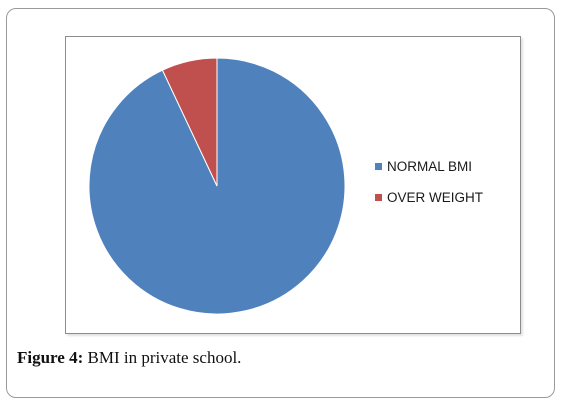  What do you see at coordinates (189, 122) in the screenshot?
I see `pie-slice-over-weight` at bounding box center [189, 122].